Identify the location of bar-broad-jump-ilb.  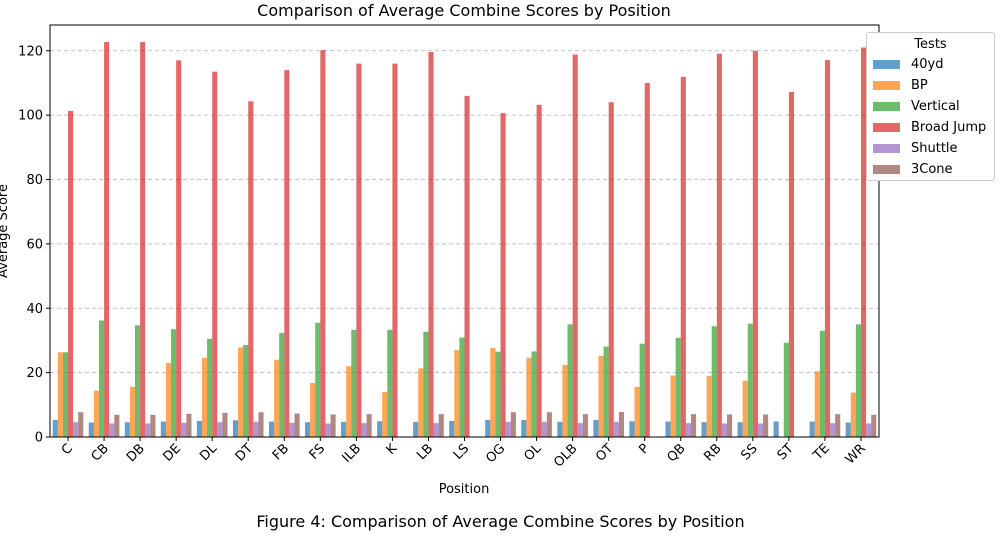
(359, 250).